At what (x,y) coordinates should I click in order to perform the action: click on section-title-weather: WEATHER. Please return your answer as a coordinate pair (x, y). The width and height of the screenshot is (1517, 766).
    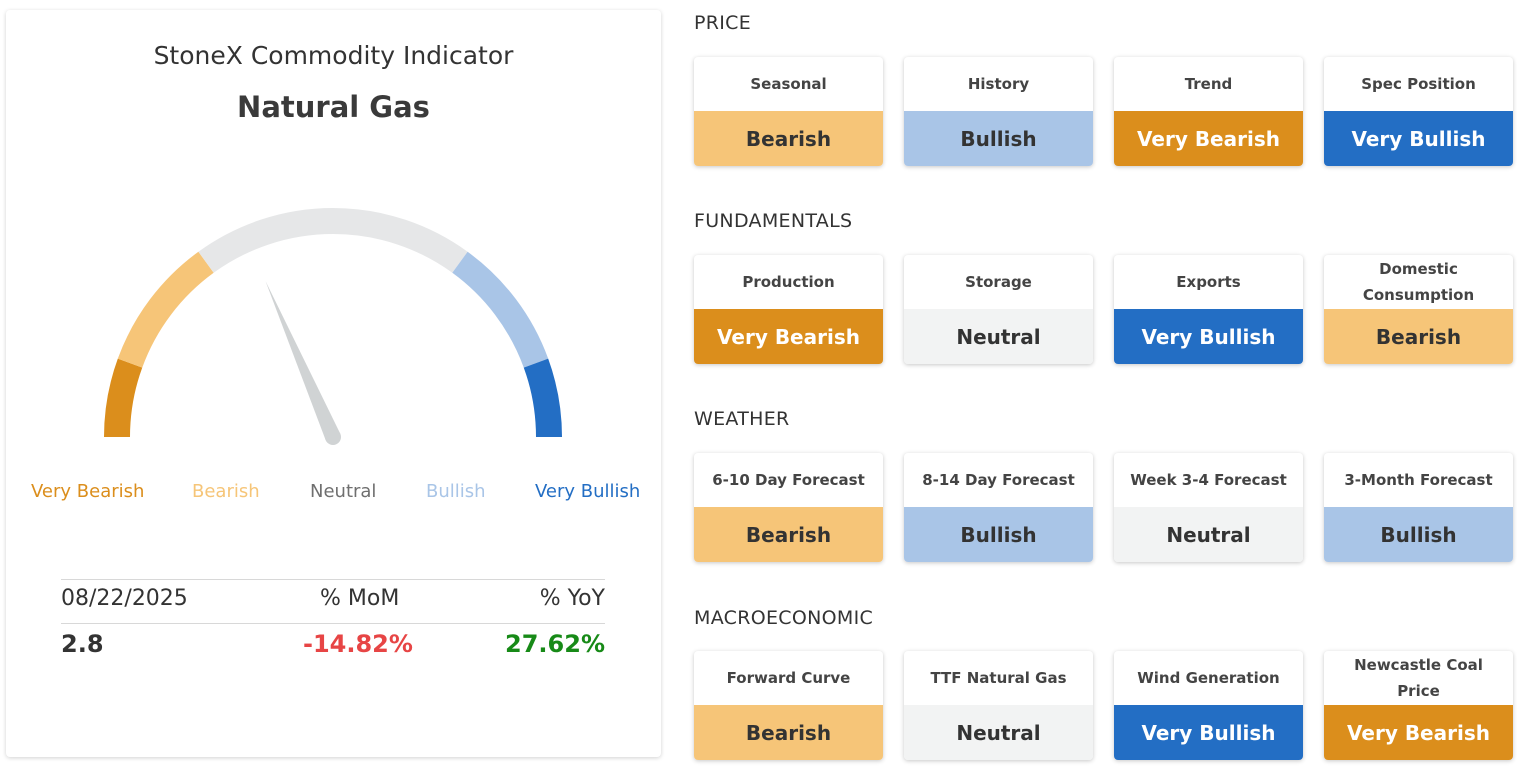
    Looking at the image, I should click on (742, 419).